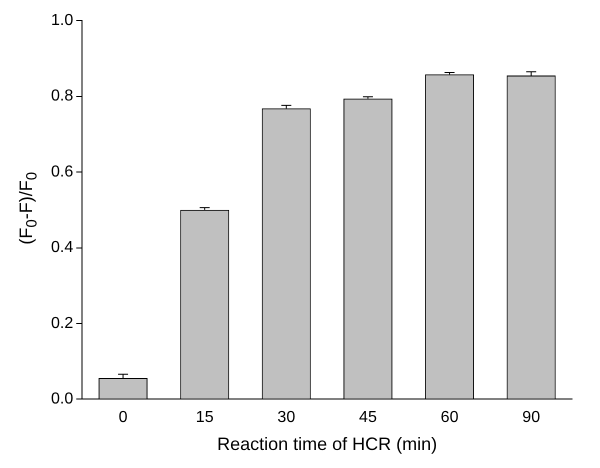  Describe the element at coordinates (62, 247) in the screenshot. I see `y-tick-label: 0.4` at that location.